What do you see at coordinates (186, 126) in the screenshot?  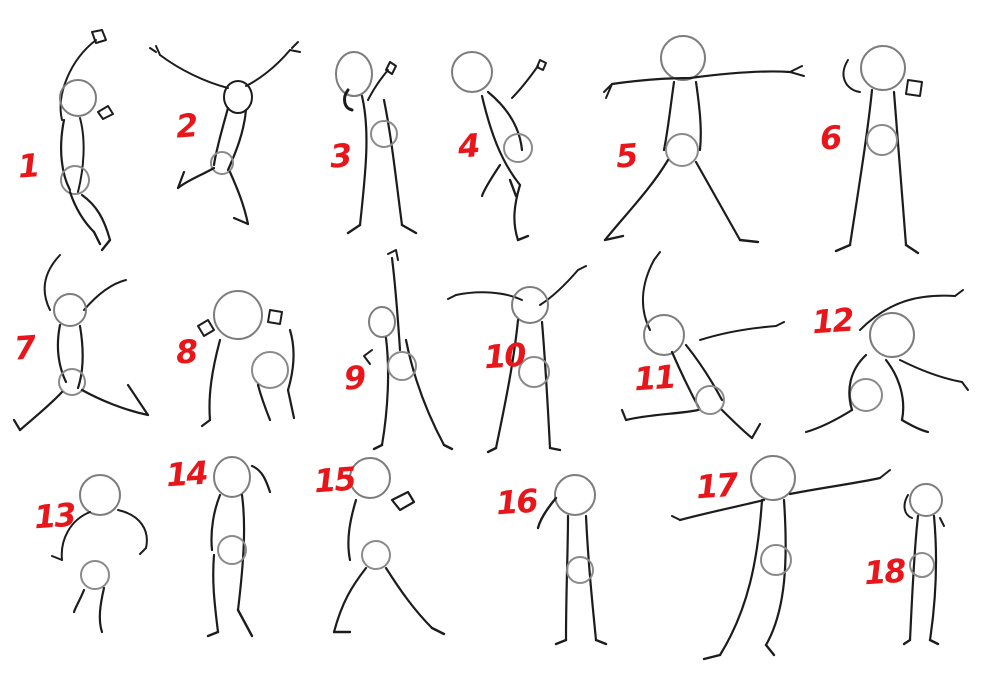 I see `pose-number-2: 2` at bounding box center [186, 126].